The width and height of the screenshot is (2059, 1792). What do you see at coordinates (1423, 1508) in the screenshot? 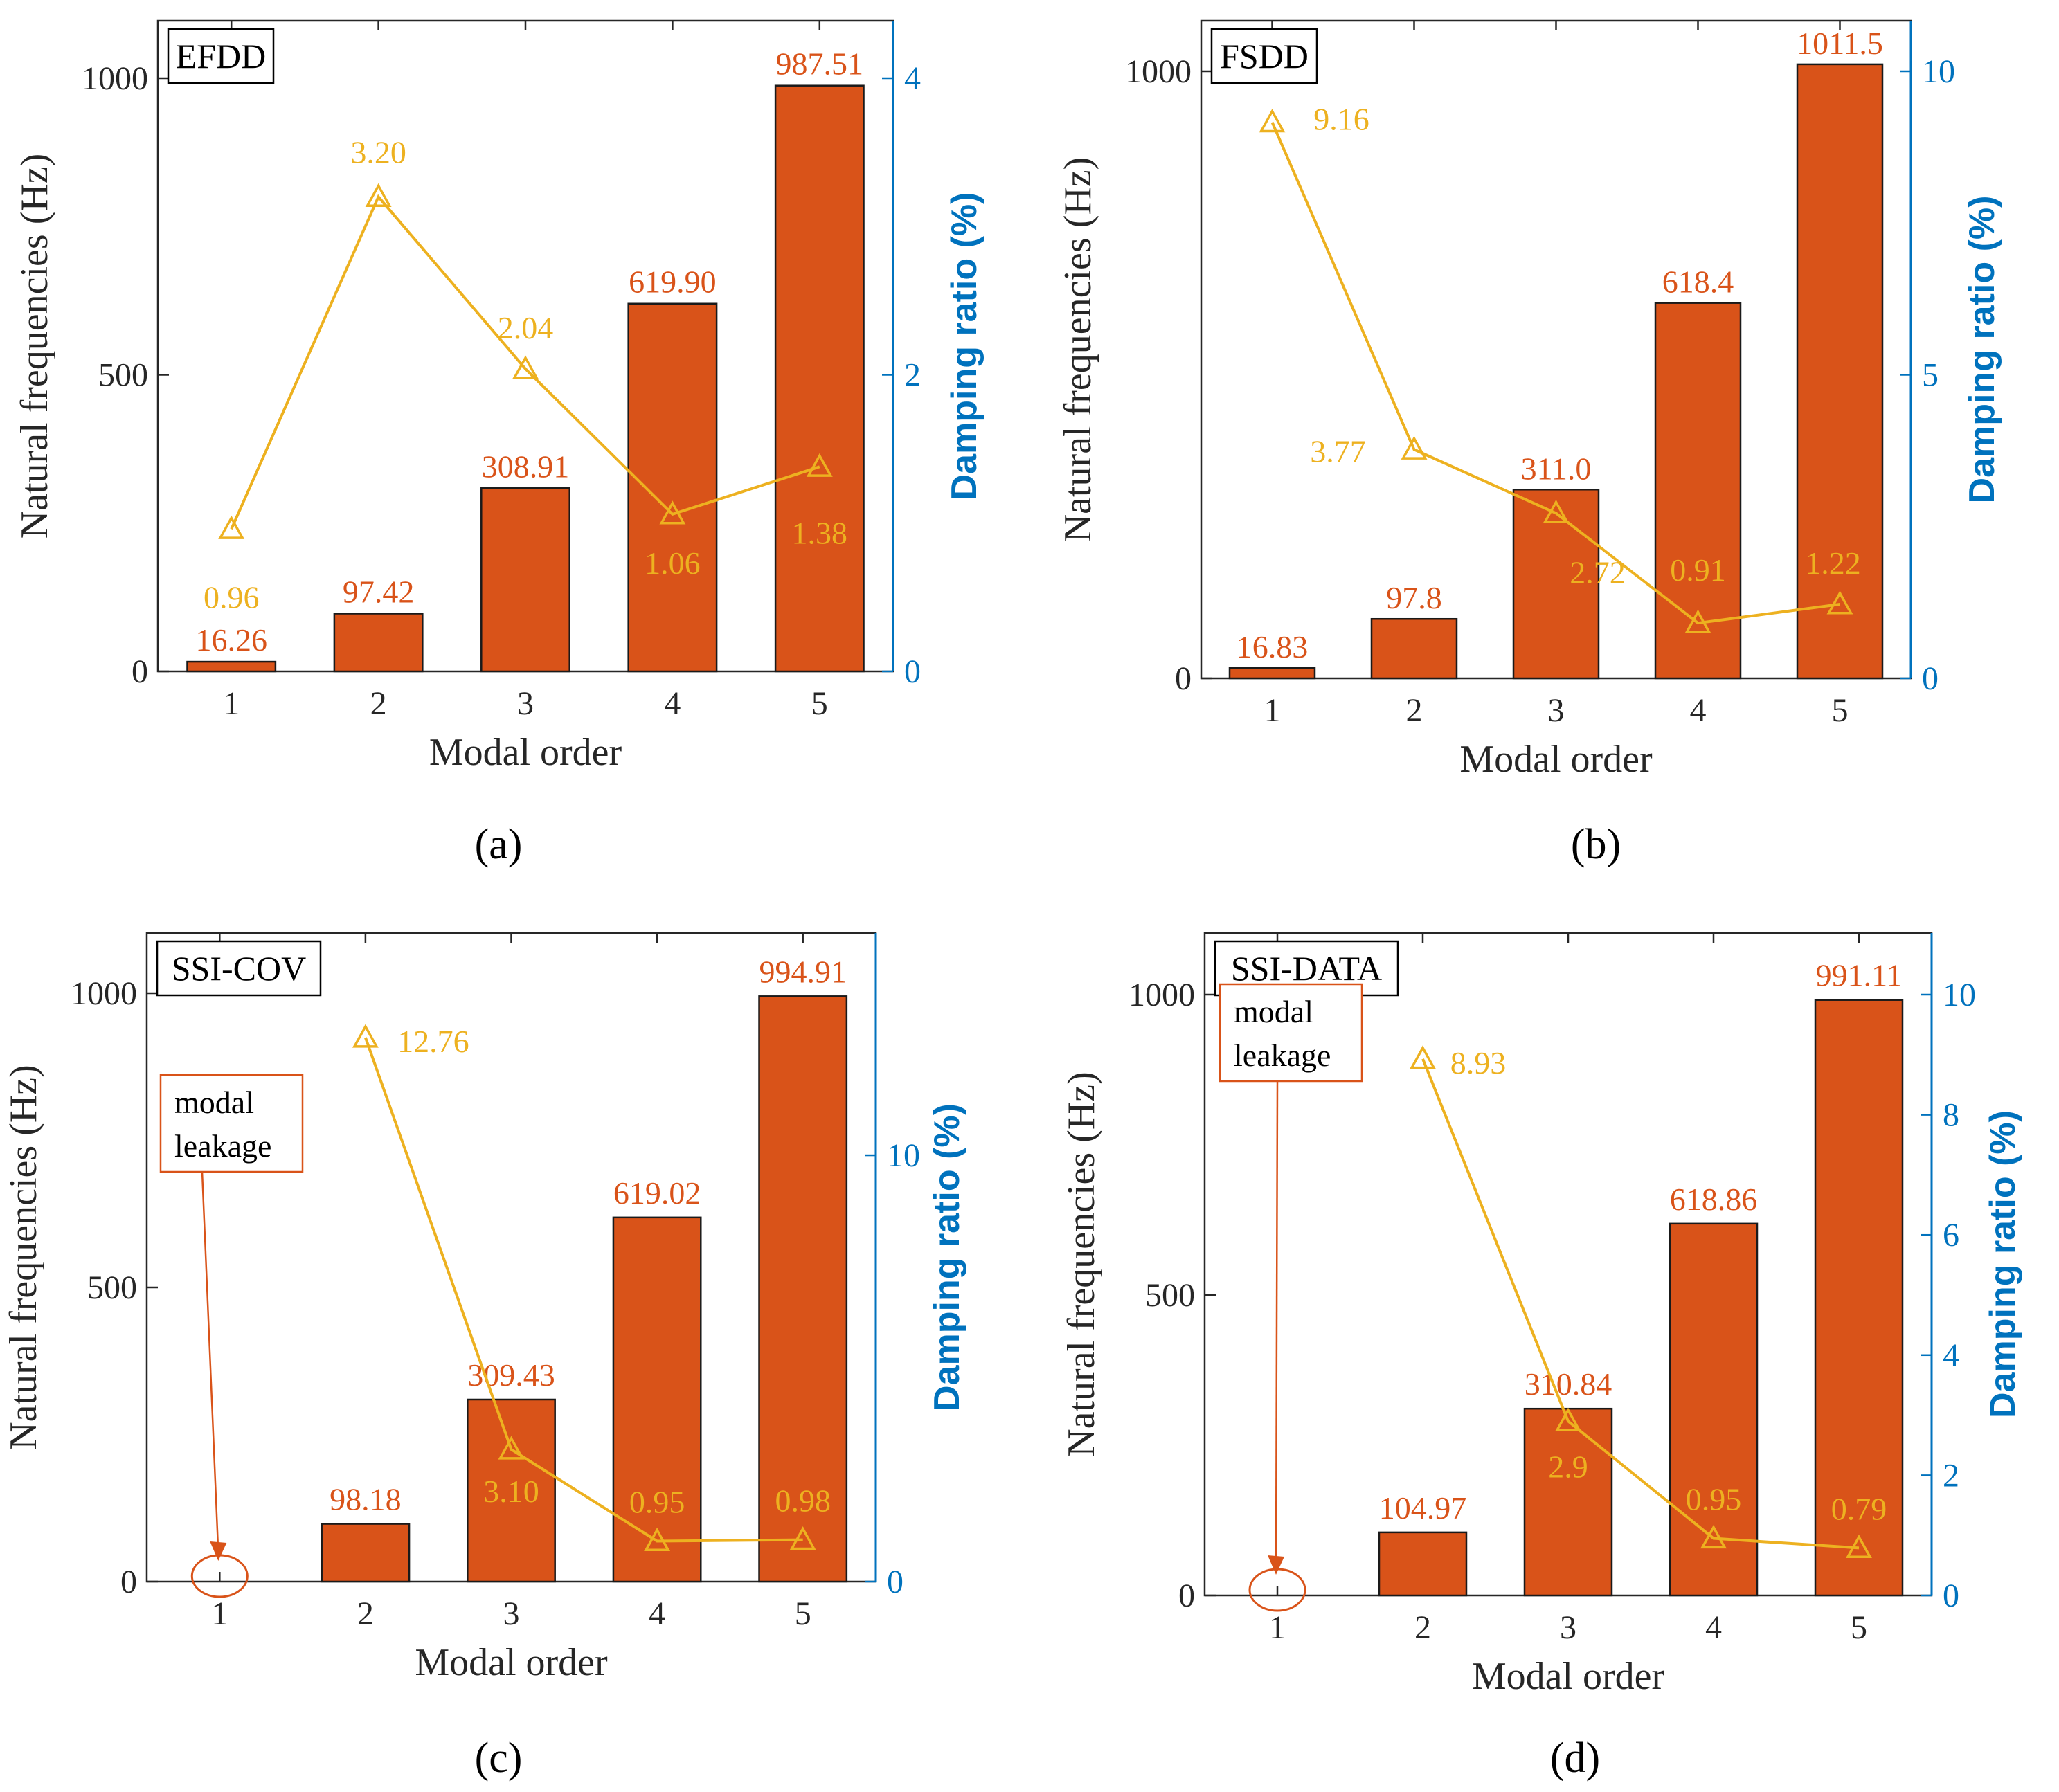
I see `frequency-label: 104.97` at bounding box center [1423, 1508].